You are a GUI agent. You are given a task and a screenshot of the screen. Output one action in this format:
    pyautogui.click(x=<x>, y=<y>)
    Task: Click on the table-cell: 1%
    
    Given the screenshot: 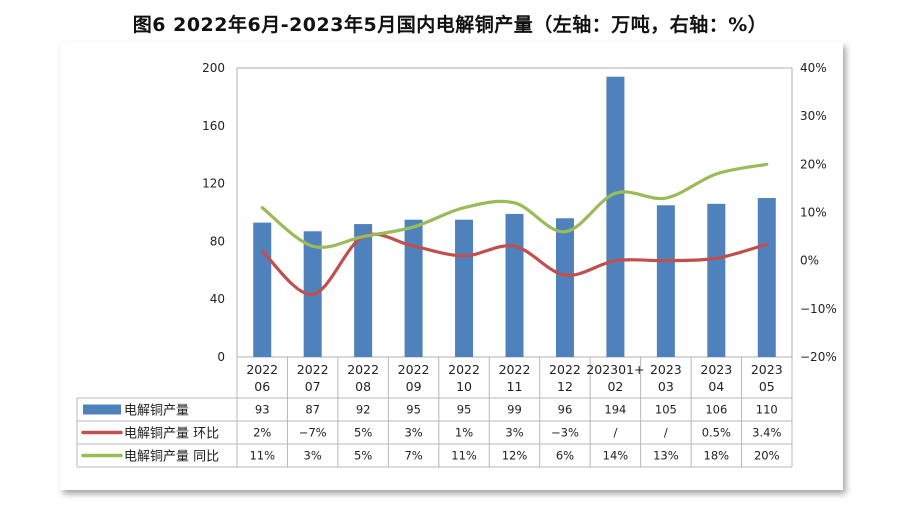 What is the action you would take?
    pyautogui.click(x=464, y=433)
    